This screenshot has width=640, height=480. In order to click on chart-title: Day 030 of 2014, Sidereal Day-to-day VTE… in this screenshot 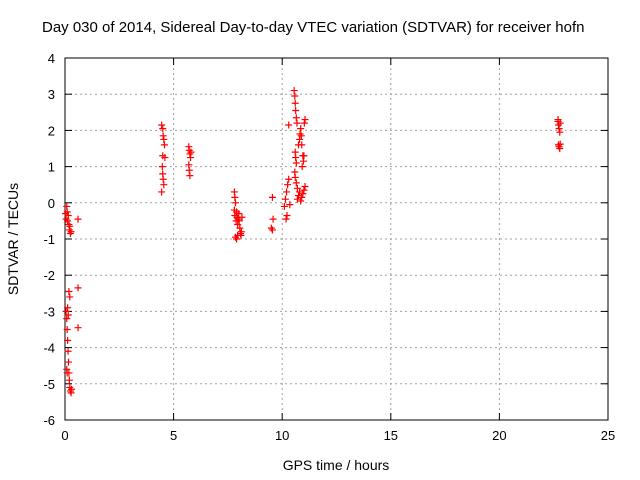, I will do `click(313, 27)`.